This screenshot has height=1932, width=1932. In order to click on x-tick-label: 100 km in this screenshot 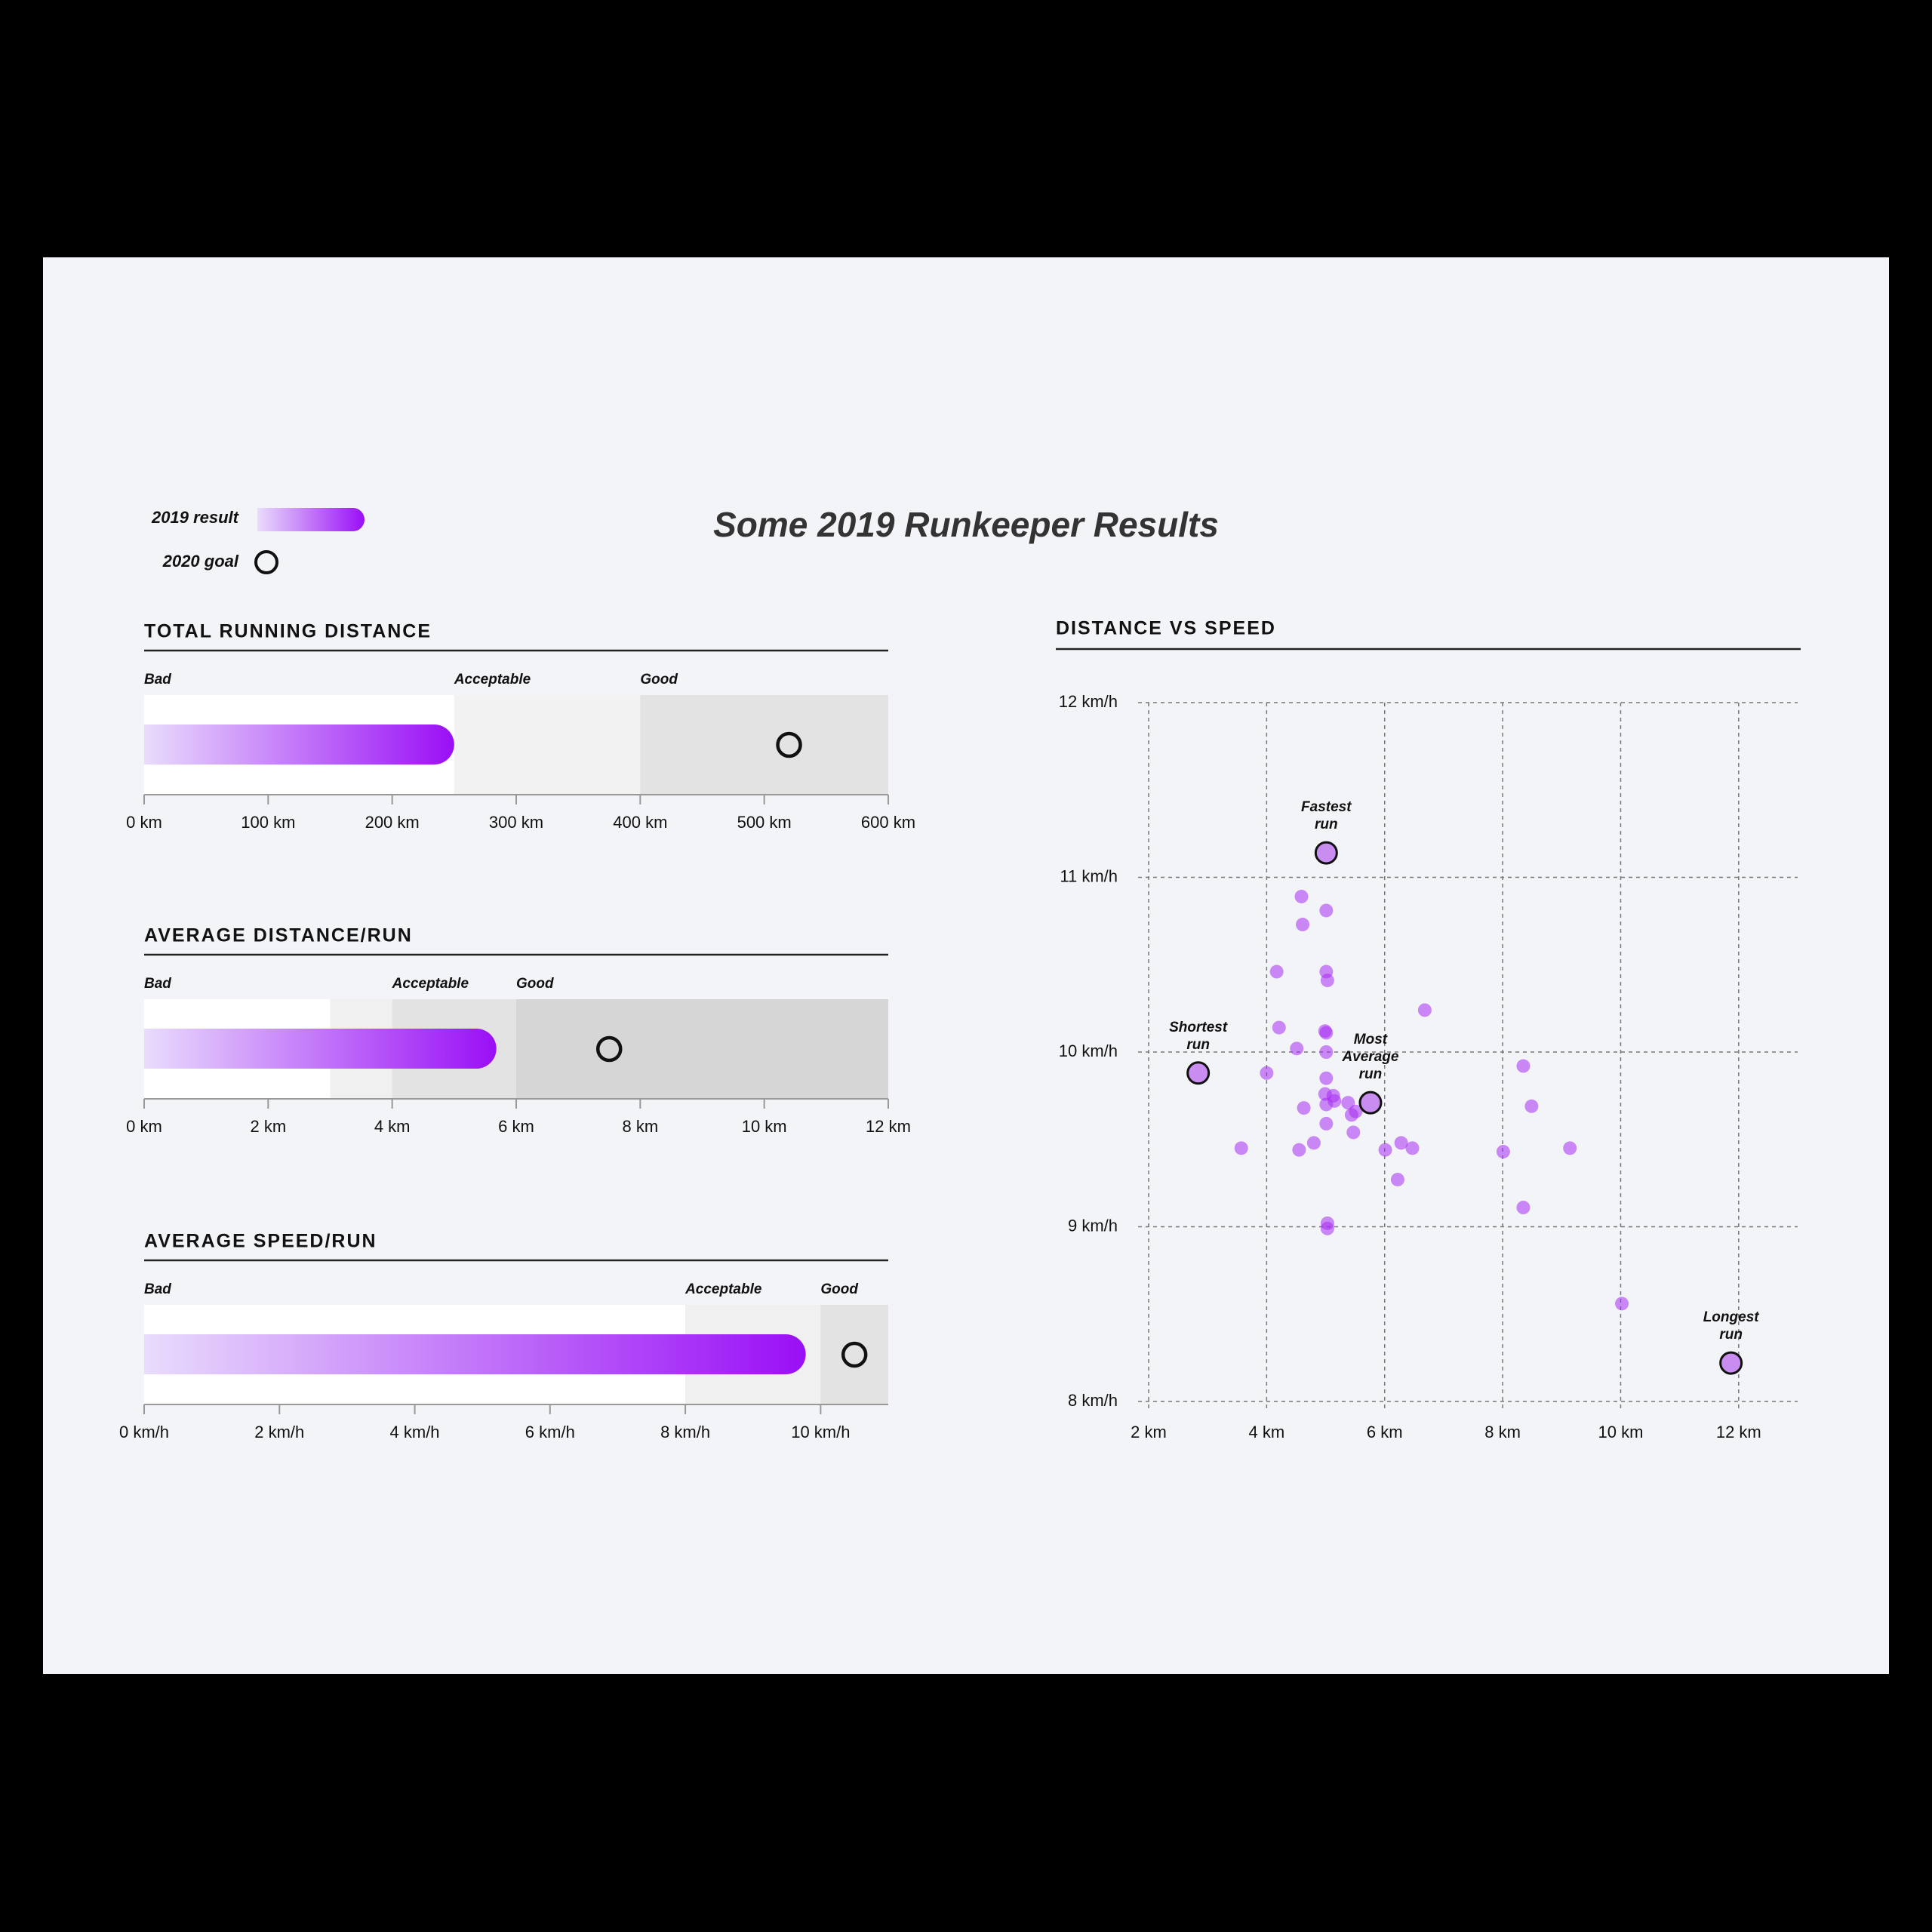, I will do `click(268, 822)`.